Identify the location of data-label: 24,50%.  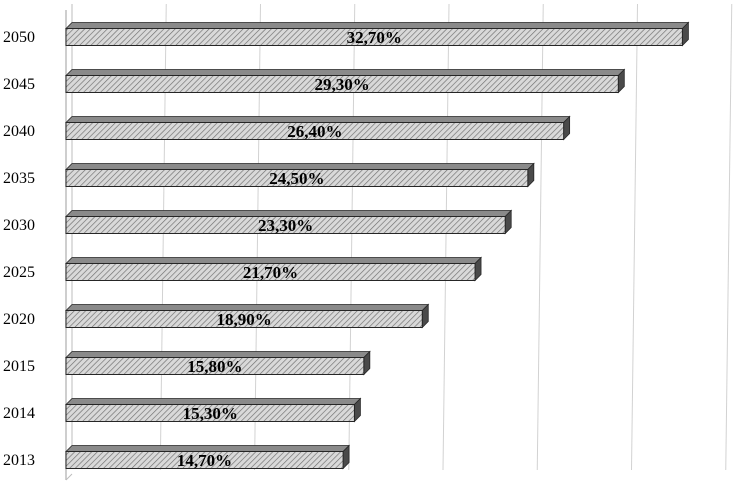
(296, 178).